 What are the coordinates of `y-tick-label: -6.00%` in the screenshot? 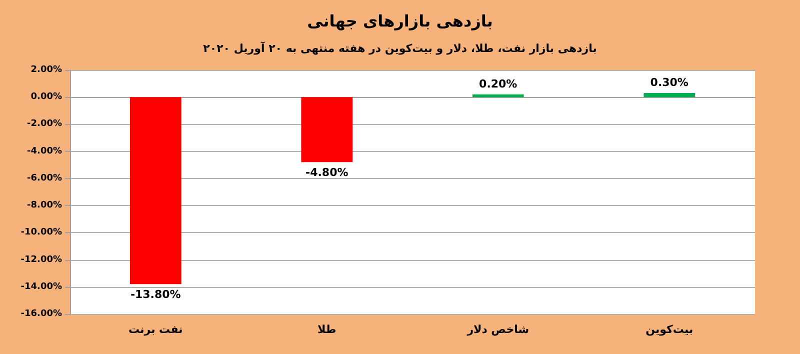 It's located at (44, 178).